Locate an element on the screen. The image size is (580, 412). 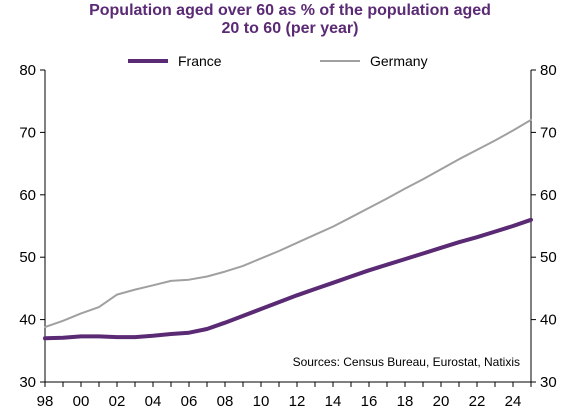
x-tick-label: 04 is located at coordinates (153, 401).